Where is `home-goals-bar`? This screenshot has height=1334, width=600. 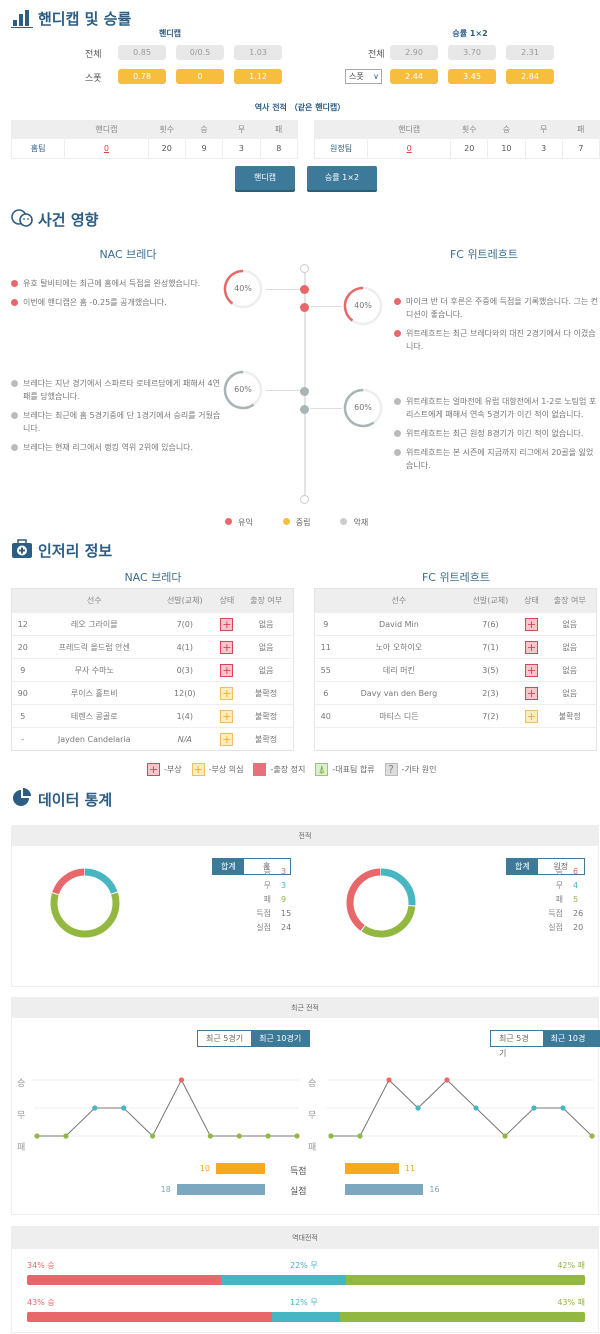
home-goals-bar is located at coordinates (240, 1168).